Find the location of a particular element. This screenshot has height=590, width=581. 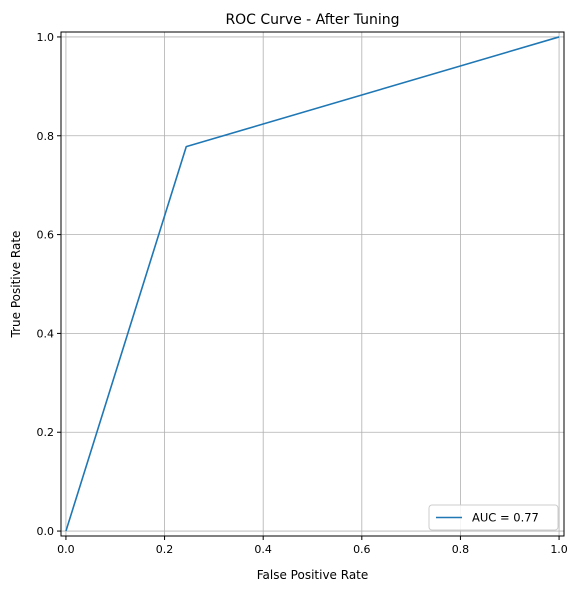

x-tick-label: 0.2 is located at coordinates (165, 549).